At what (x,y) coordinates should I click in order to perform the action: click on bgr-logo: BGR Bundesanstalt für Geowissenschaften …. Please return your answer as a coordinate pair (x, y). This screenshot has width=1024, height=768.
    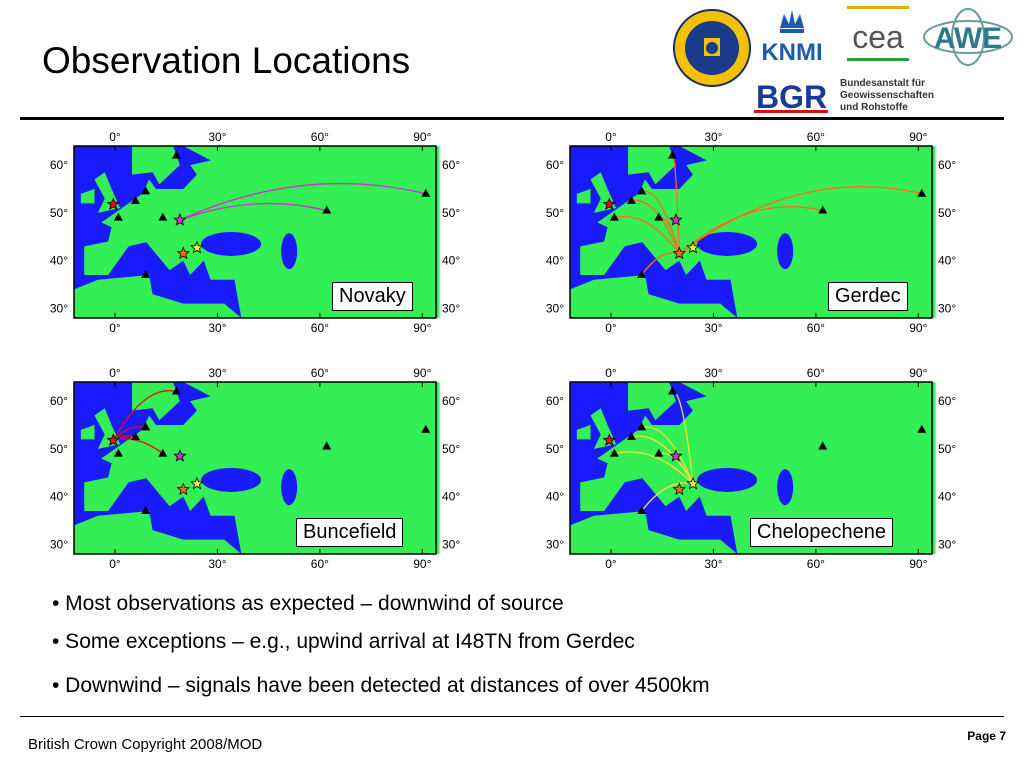
    Looking at the image, I should click on (843, 96).